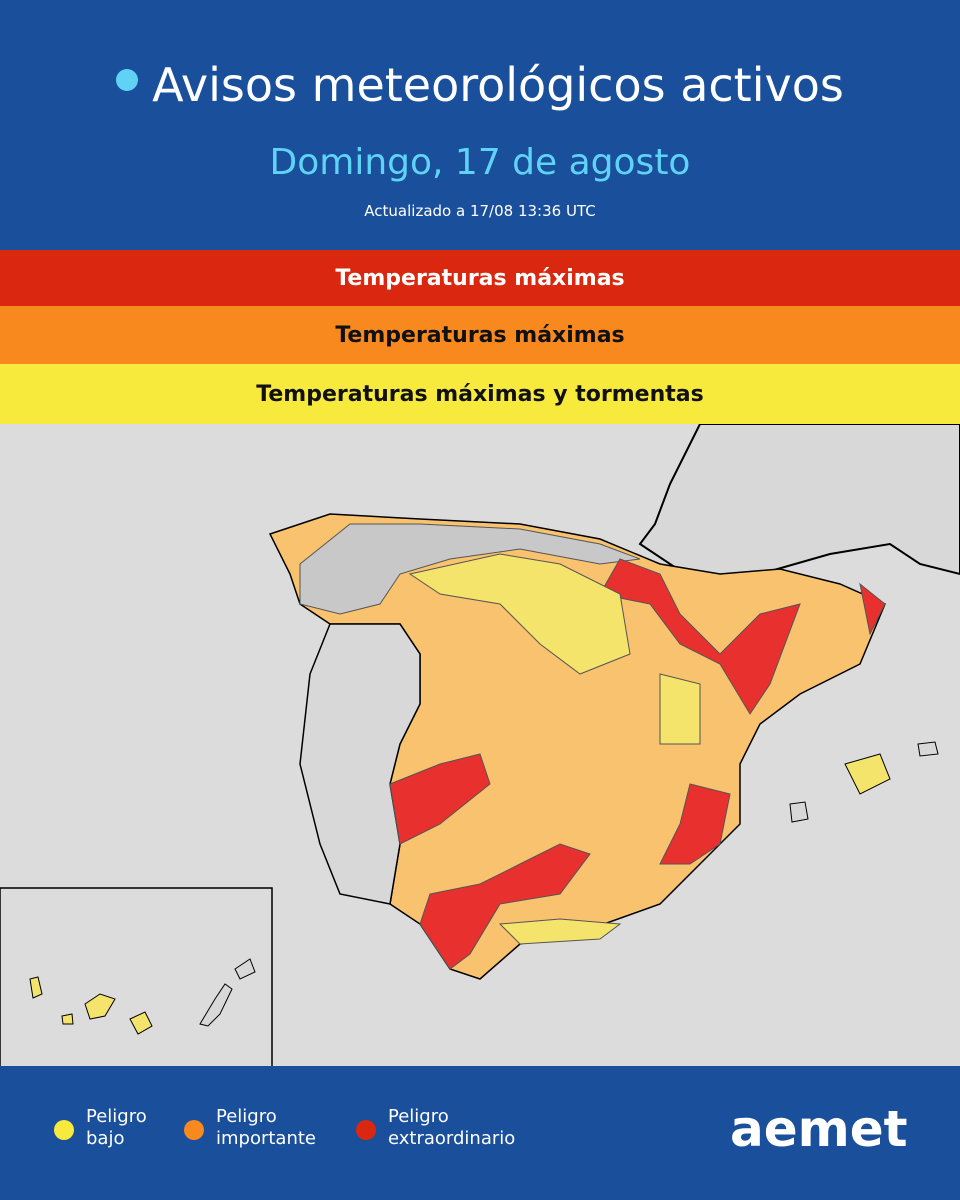  I want to click on logo: aemet, so click(819, 1129).